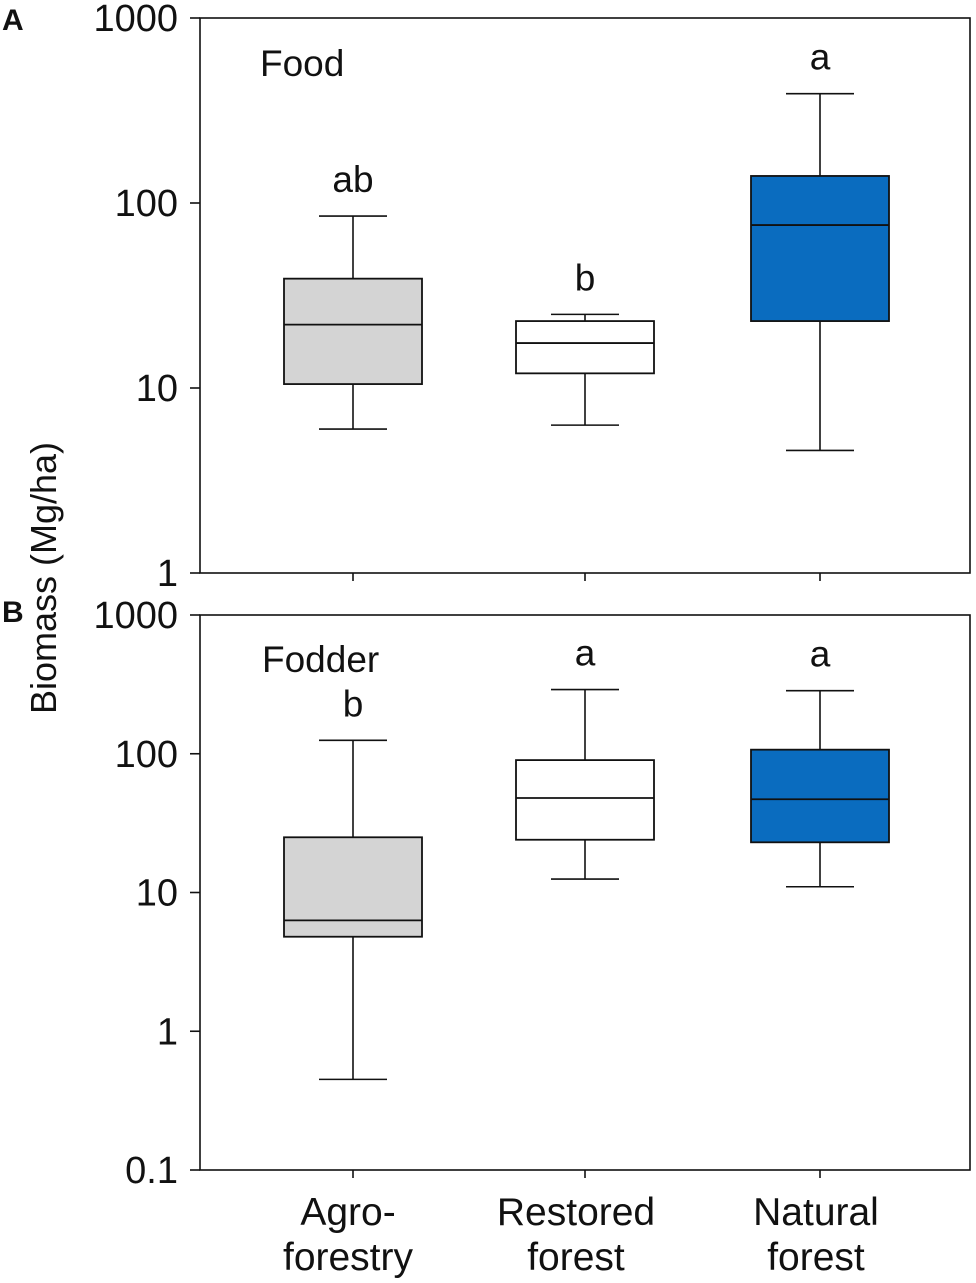 Image resolution: width=976 pixels, height=1283 pixels. What do you see at coordinates (352, 179) in the screenshot?
I see `significance-letter-agro-forestry: ab` at bounding box center [352, 179].